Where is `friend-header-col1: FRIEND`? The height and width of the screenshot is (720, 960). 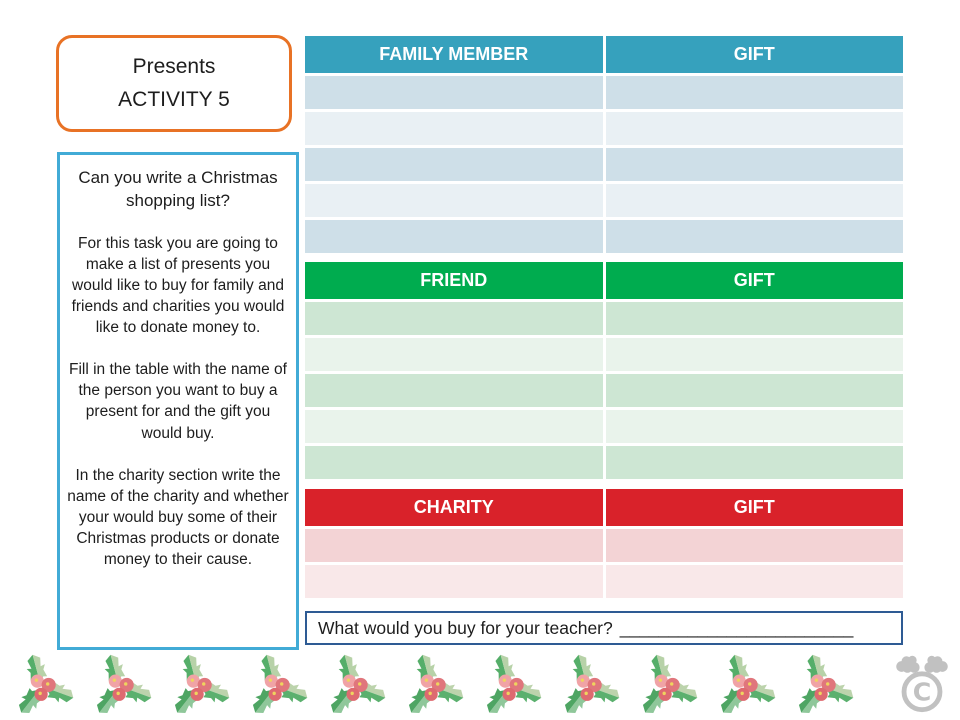
friend-header-col1: FRIEND is located at coordinates (454, 280).